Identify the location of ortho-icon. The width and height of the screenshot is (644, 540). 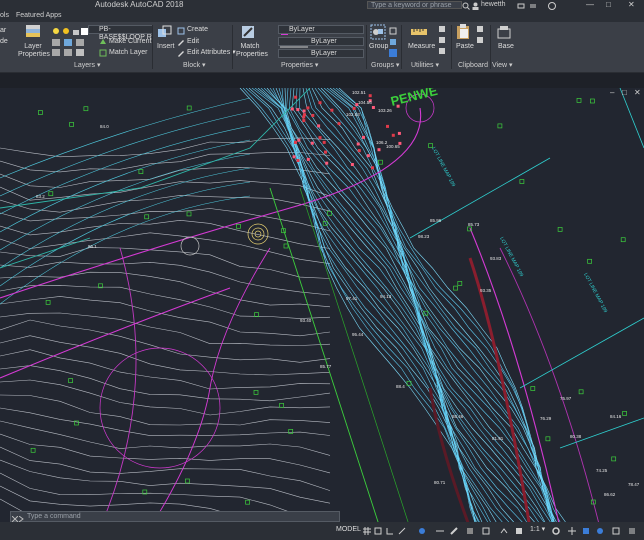
(390, 530).